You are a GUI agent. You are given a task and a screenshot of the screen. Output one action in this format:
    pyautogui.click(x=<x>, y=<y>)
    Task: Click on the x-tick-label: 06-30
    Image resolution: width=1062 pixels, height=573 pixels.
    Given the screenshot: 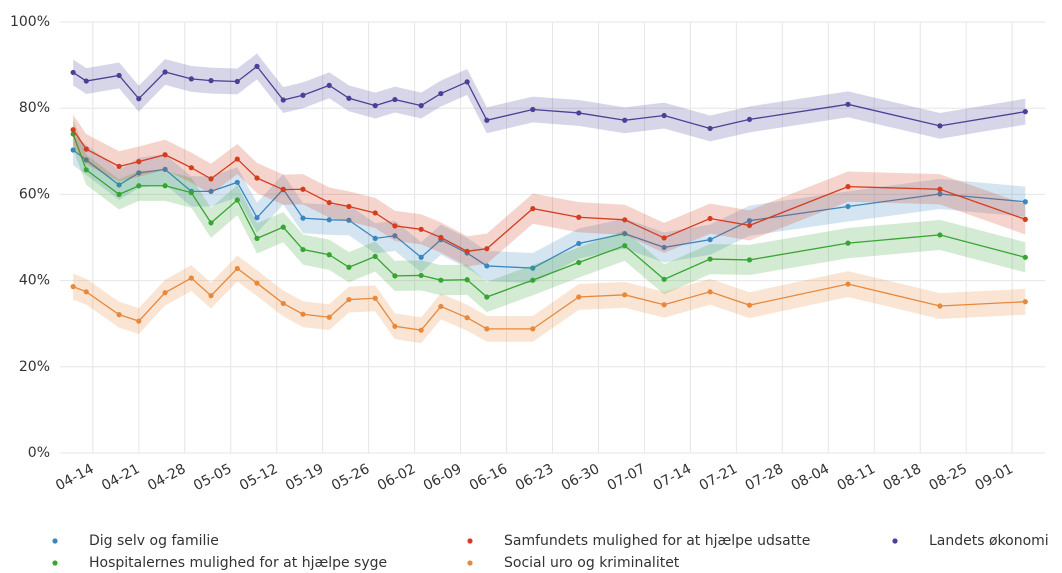 What is the action you would take?
    pyautogui.click(x=580, y=477)
    